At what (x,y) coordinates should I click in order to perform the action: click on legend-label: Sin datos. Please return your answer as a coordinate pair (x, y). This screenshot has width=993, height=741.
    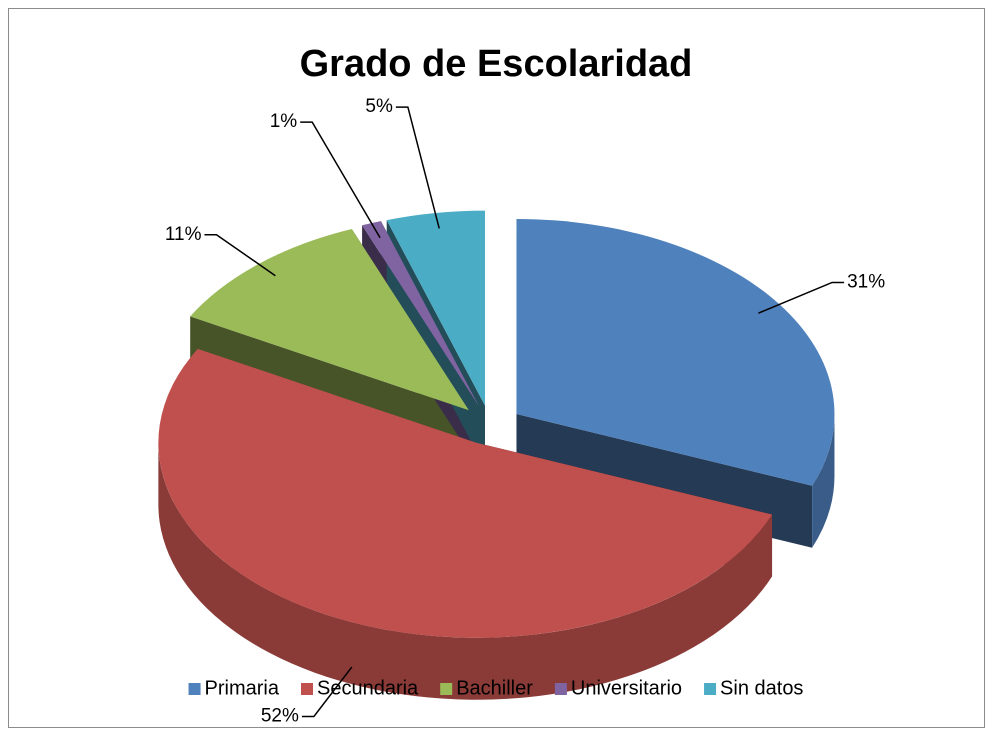
    Looking at the image, I should click on (761, 688).